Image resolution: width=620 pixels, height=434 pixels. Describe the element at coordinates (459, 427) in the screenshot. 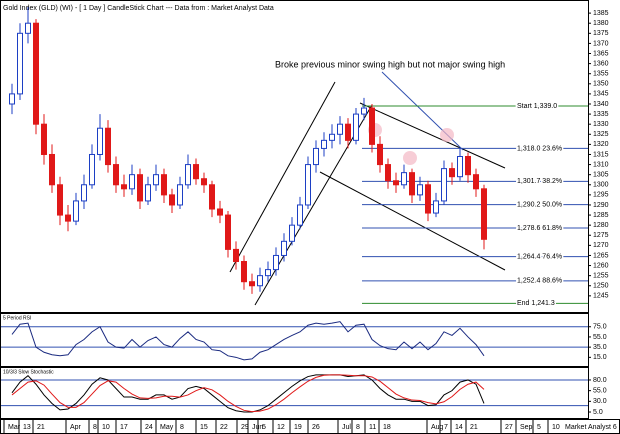

I see `x-tick-label: 14` at that location.